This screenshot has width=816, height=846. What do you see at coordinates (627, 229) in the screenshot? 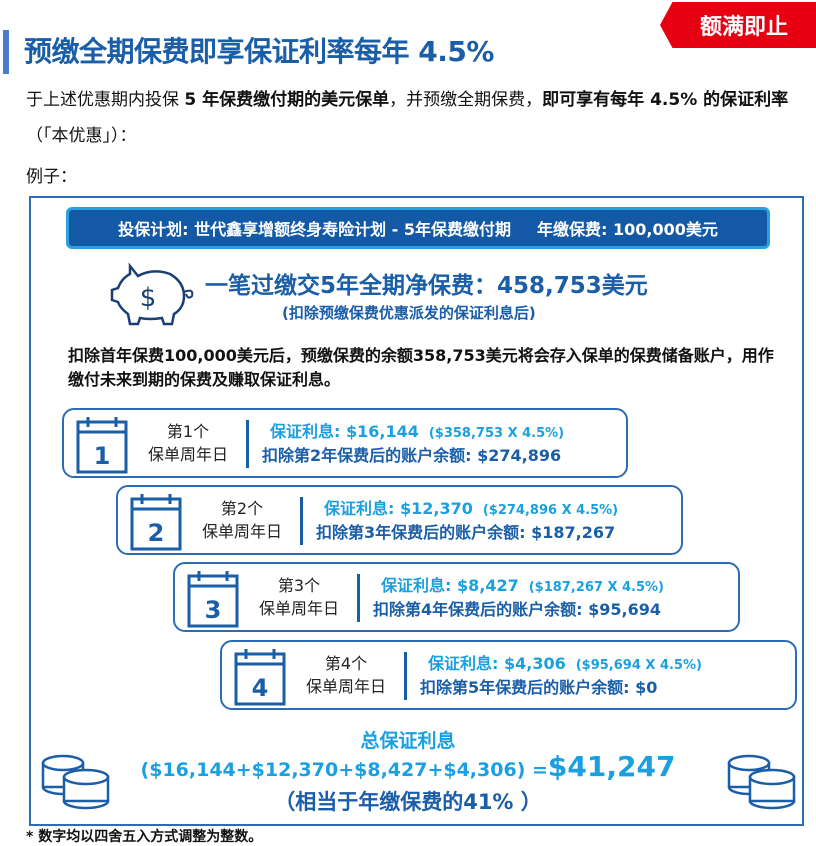
I see `annual-premium: 年缴保费: 100,000美元` at bounding box center [627, 229].